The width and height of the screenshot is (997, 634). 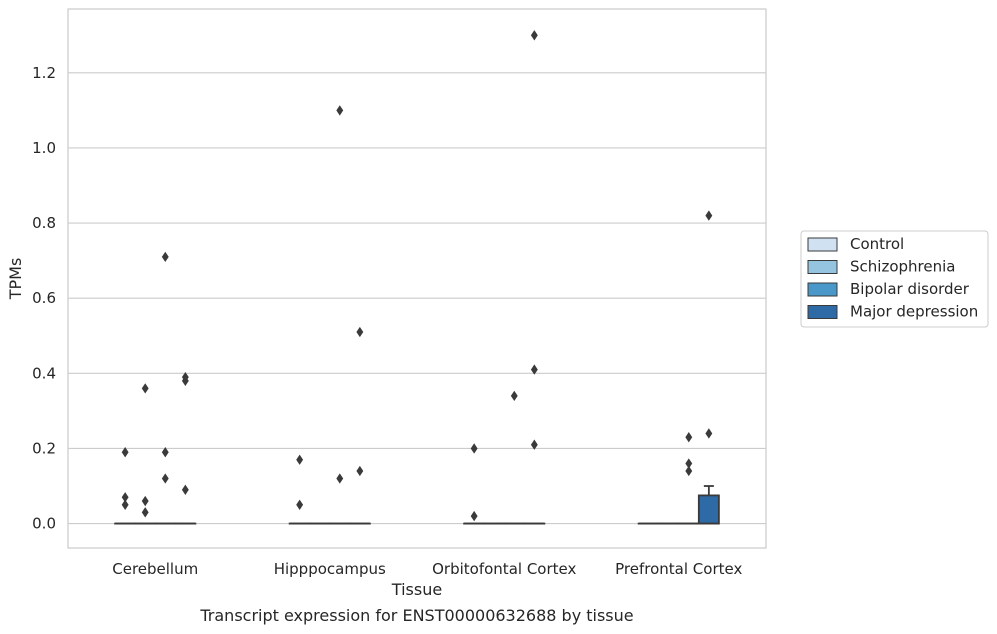 I want to click on y-tick-label: 0.6, so click(x=44, y=298).